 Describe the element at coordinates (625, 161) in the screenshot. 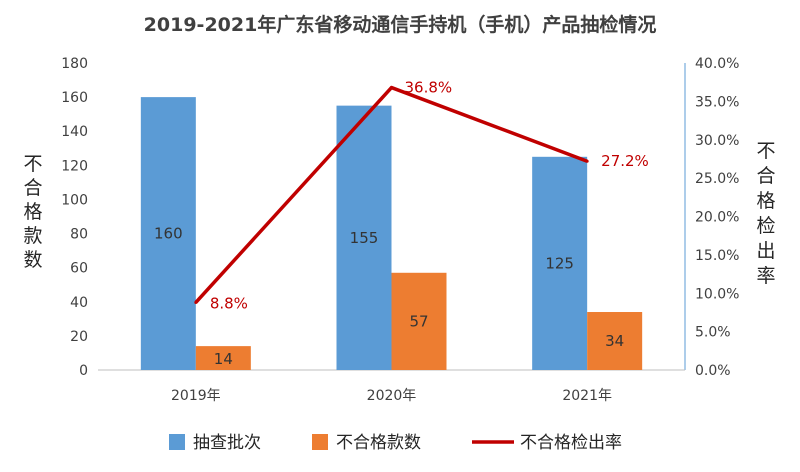

I see `rate-value-label: 27.2%` at that location.